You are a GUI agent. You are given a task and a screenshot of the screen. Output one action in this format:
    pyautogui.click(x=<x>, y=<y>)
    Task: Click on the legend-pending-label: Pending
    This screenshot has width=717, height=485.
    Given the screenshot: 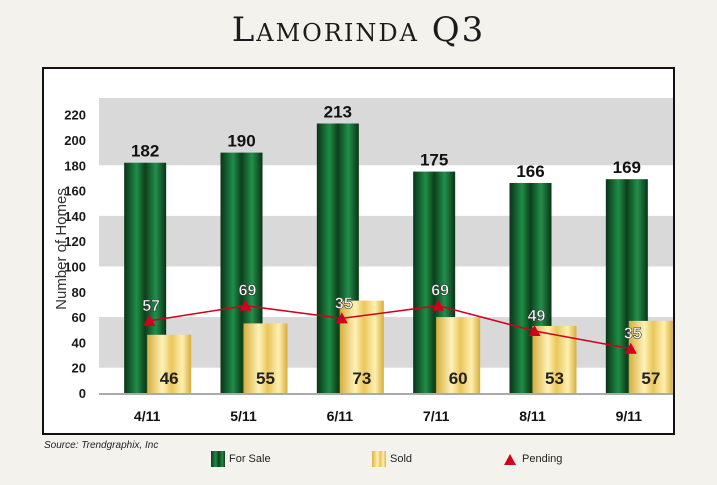 What is the action you would take?
    pyautogui.click(x=542, y=459)
    